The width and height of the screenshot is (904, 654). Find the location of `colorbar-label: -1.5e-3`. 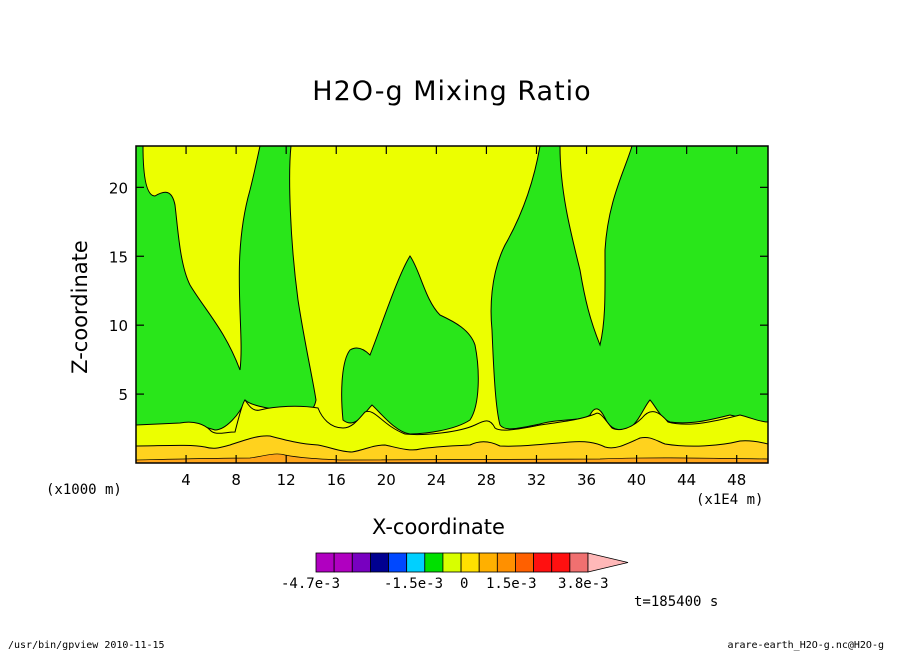

colorbar-label: -1.5e-3 is located at coordinates (414, 584).